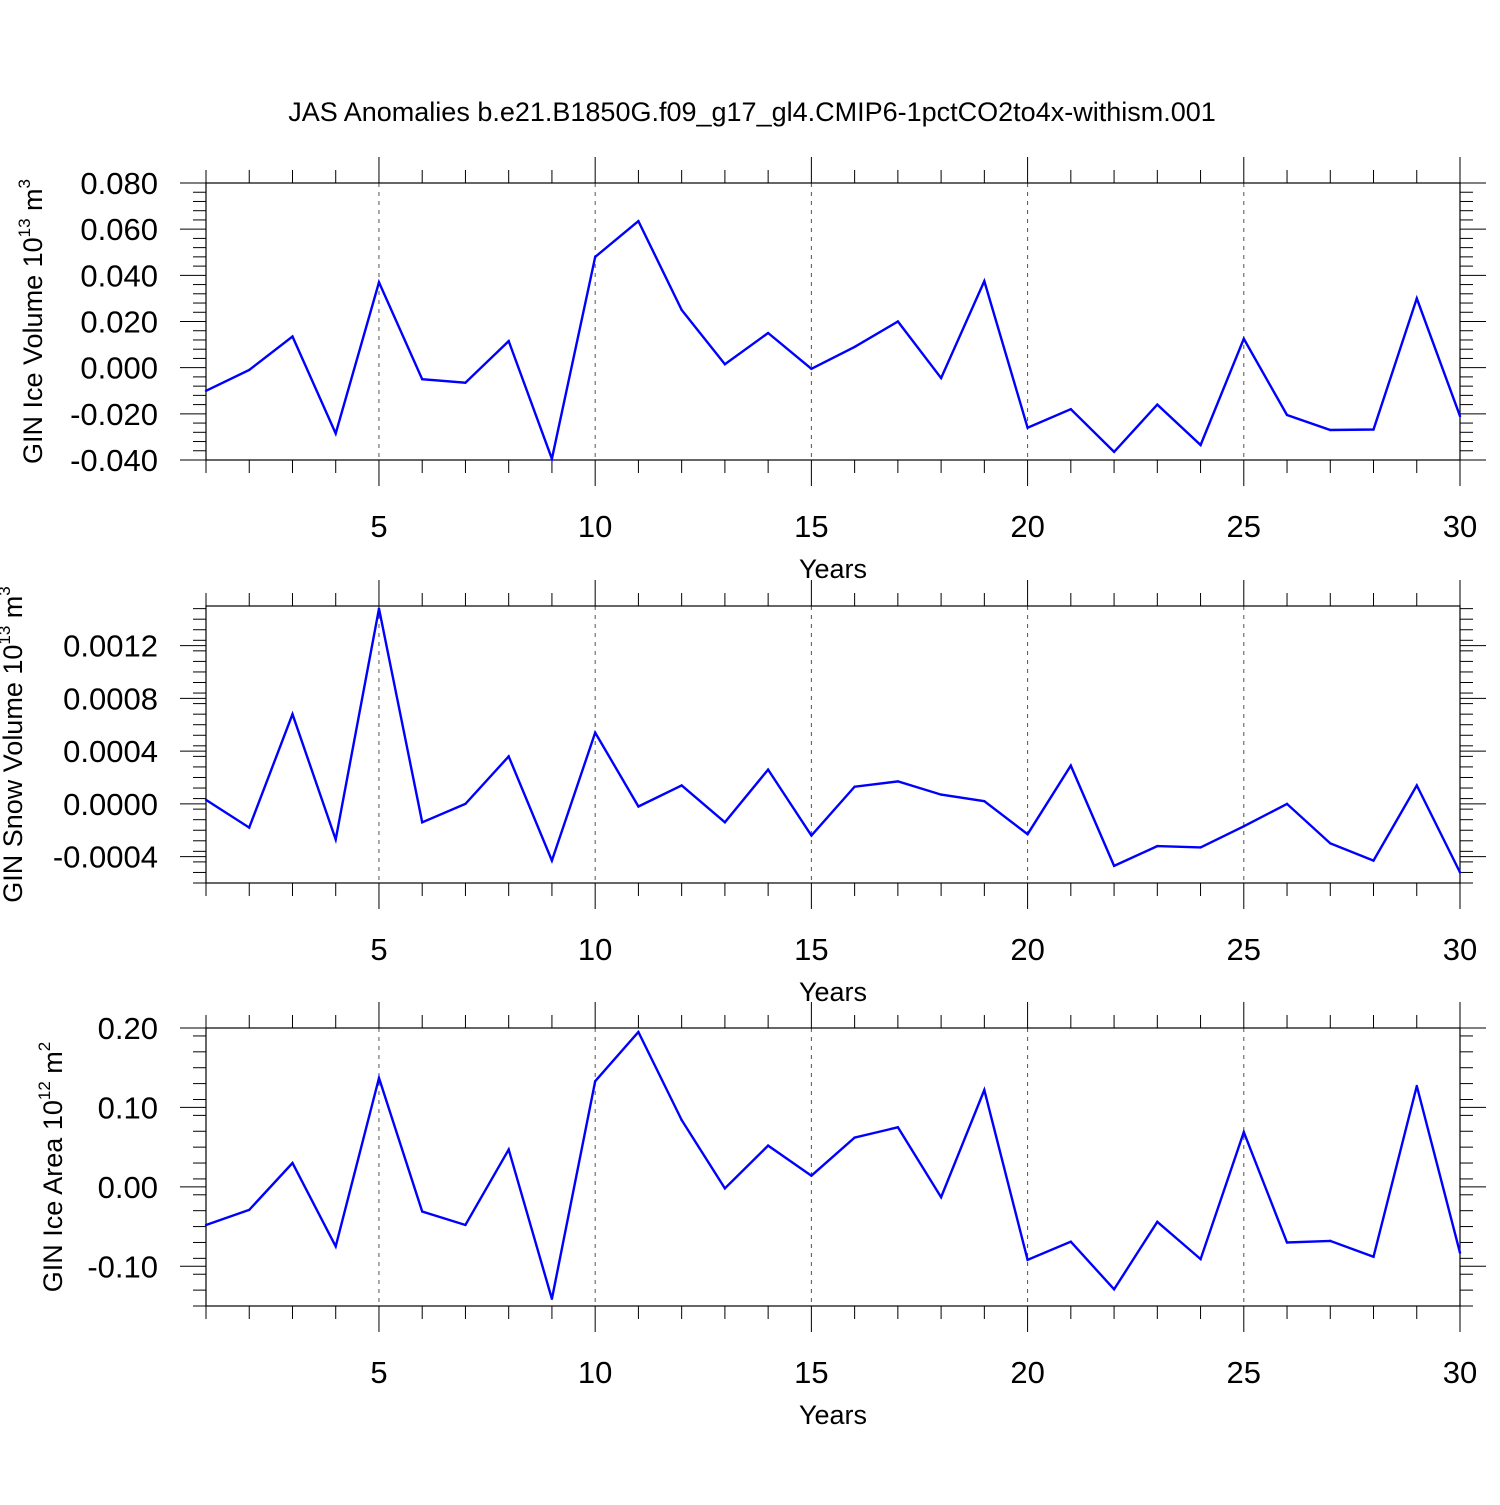  What do you see at coordinates (14, 744) in the screenshot?
I see `y-axis-label: GIN Snow Volume 1013 m3` at bounding box center [14, 744].